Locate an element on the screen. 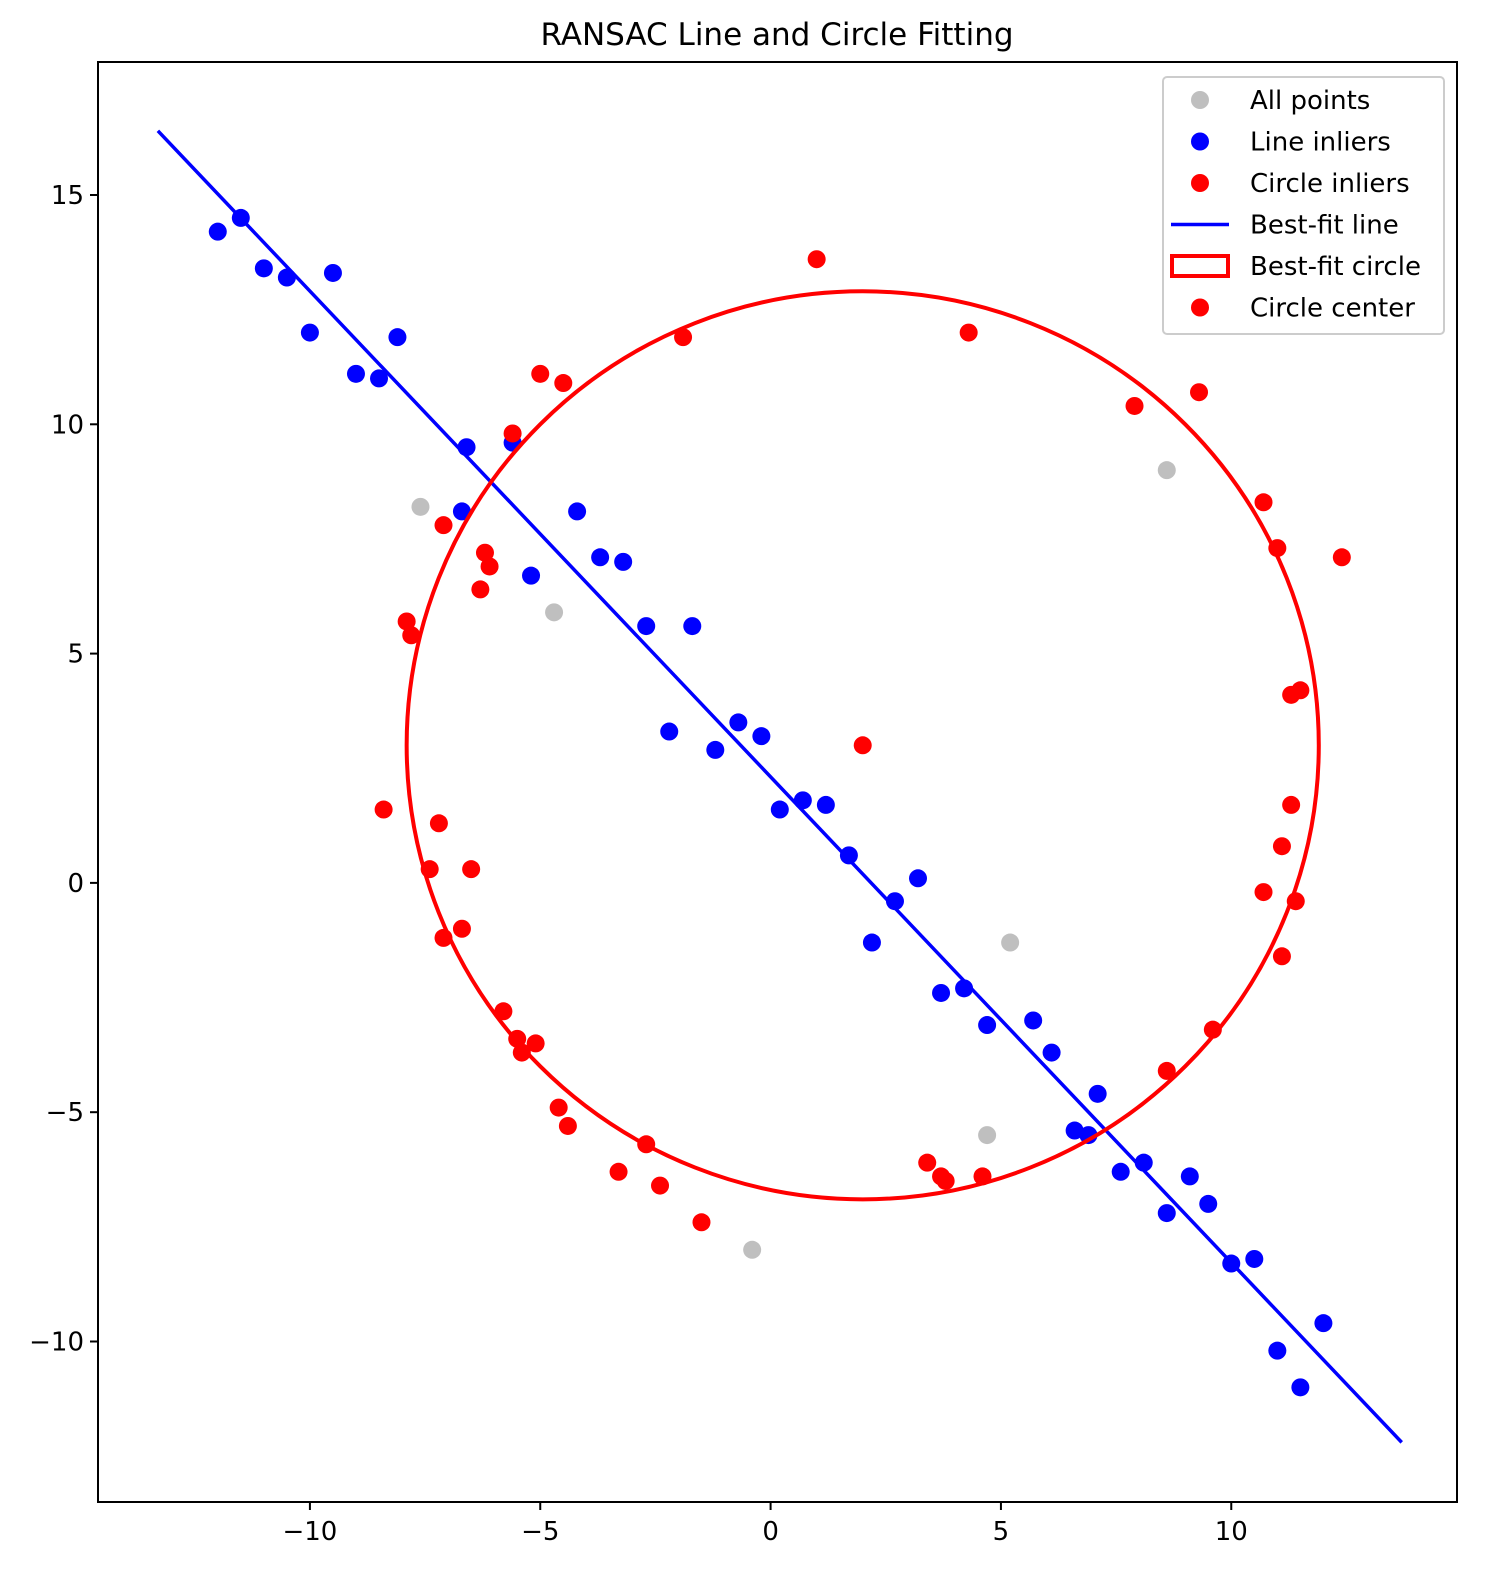 The height and width of the screenshot is (1578, 1485). legend-label: Best-fit line is located at coordinates (1324, 226).